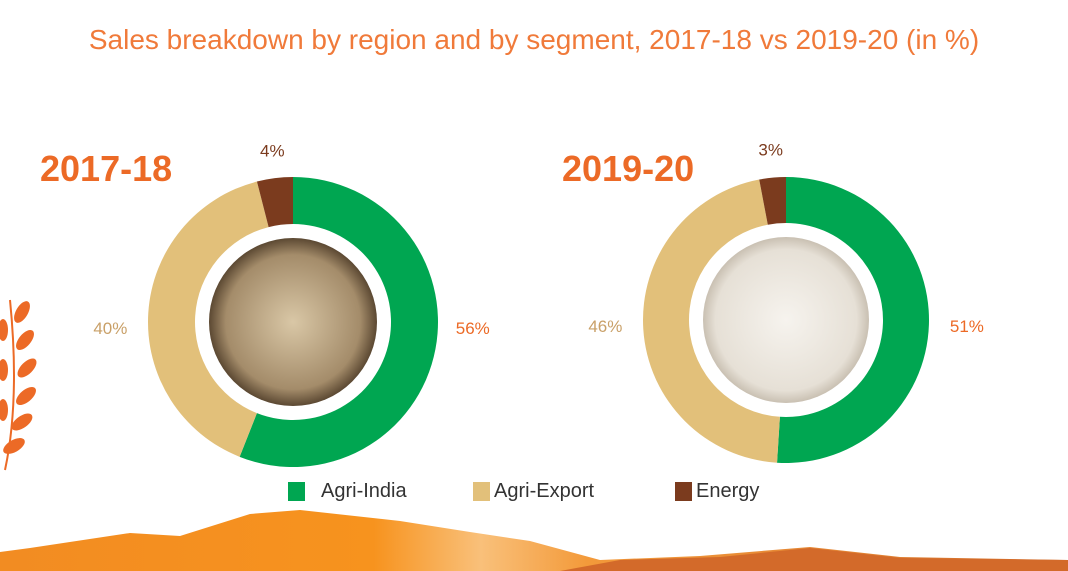  Describe the element at coordinates (110, 328) in the screenshot. I see `data-label-agri-export: 40%` at that location.